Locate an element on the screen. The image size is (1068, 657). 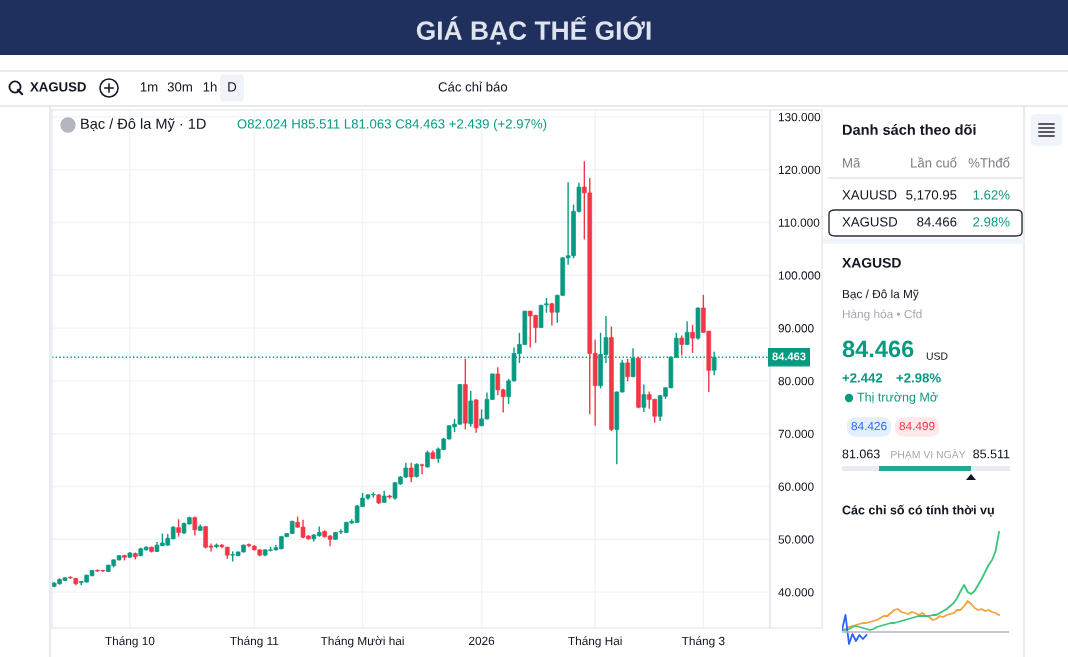
y-tick-label: 50.000 is located at coordinates (796, 539).